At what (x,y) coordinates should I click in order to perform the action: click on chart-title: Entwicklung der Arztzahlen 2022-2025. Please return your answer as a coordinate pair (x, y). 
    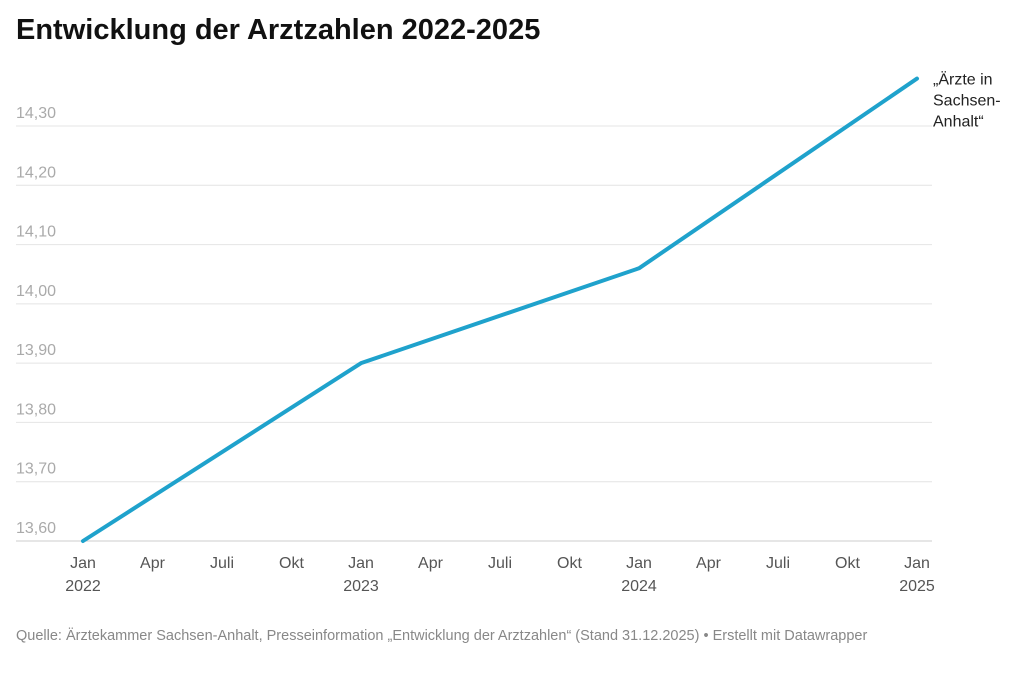
    Looking at the image, I should click on (278, 30).